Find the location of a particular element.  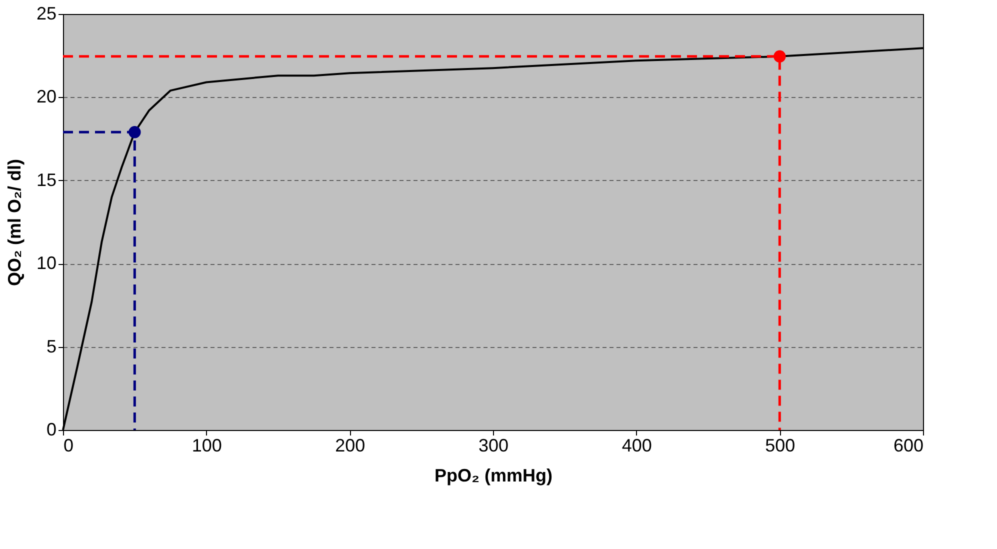

x-tick-label: 500 is located at coordinates (780, 446).